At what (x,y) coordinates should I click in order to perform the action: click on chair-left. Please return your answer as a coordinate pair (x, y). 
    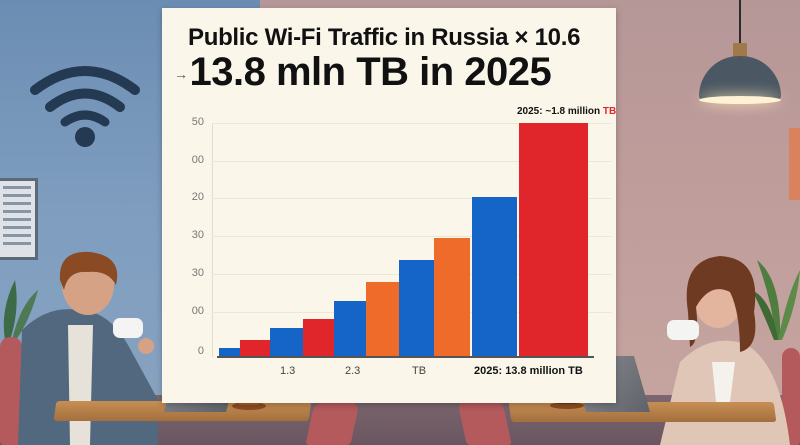
    Looking at the image, I should click on (11, 391).